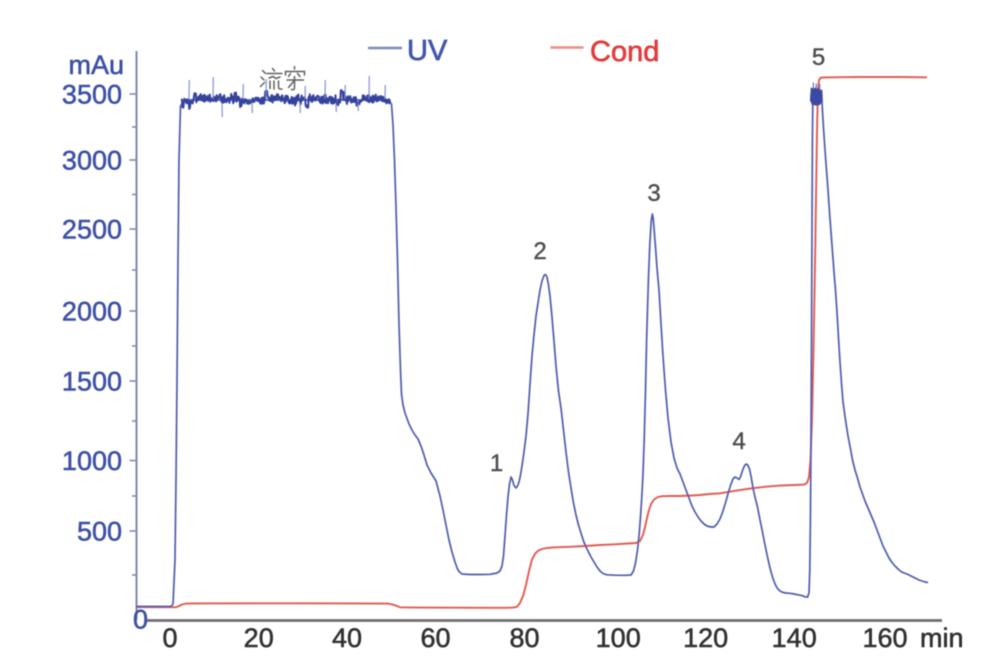 This screenshot has width=1004, height=666. Describe the element at coordinates (539, 251) in the screenshot. I see `svg-text: 2` at that location.